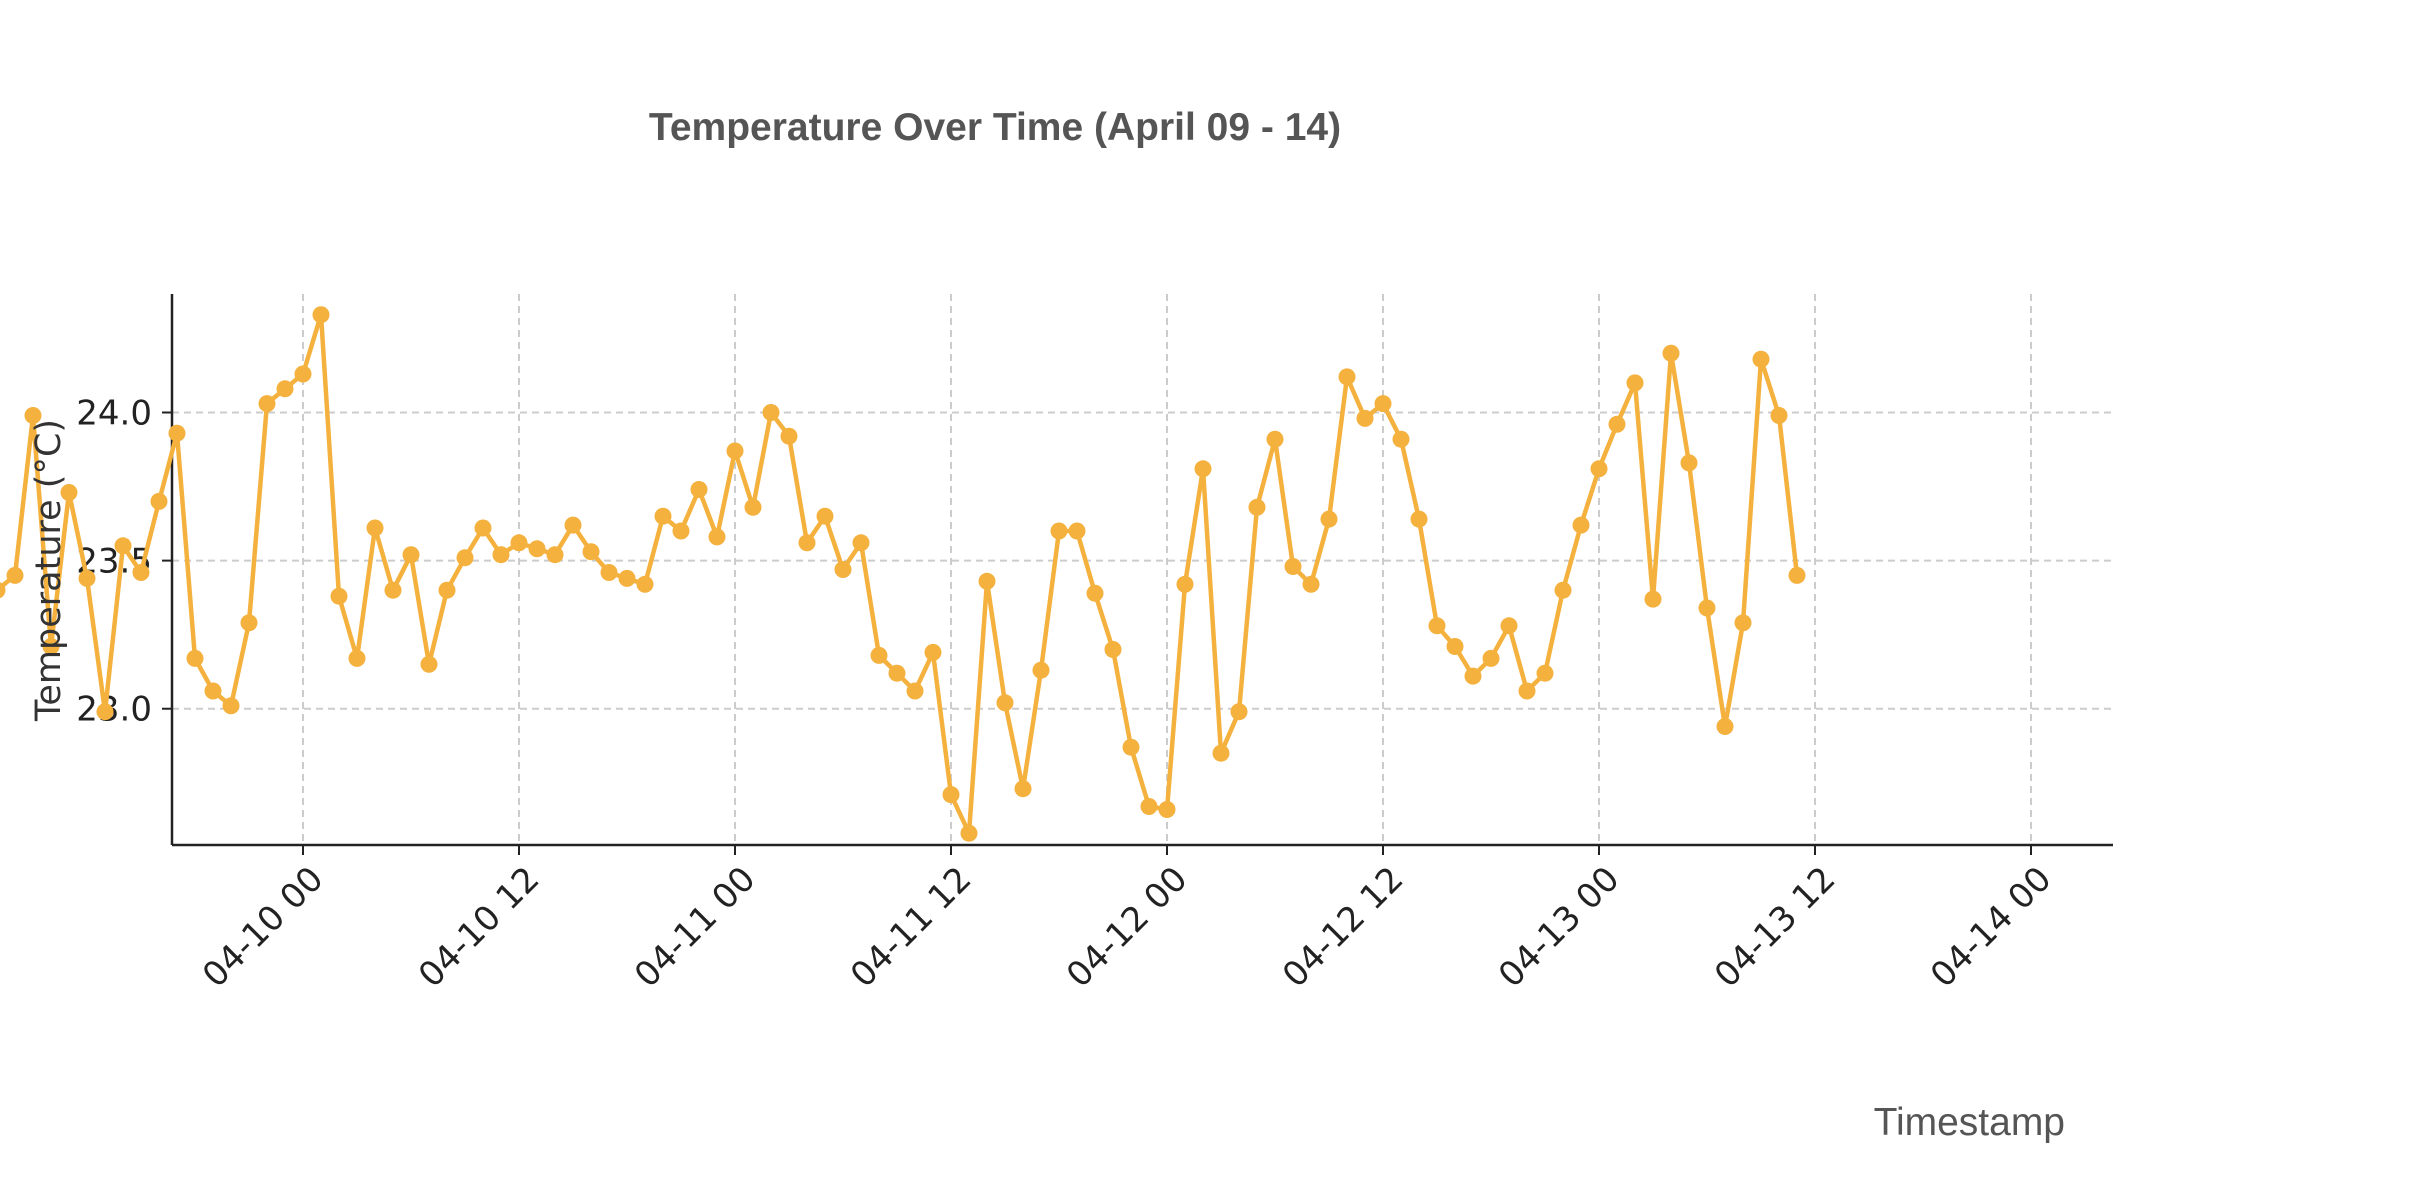  What do you see at coordinates (1969, 1122) in the screenshot?
I see `x-axis-label: Timestamp` at bounding box center [1969, 1122].